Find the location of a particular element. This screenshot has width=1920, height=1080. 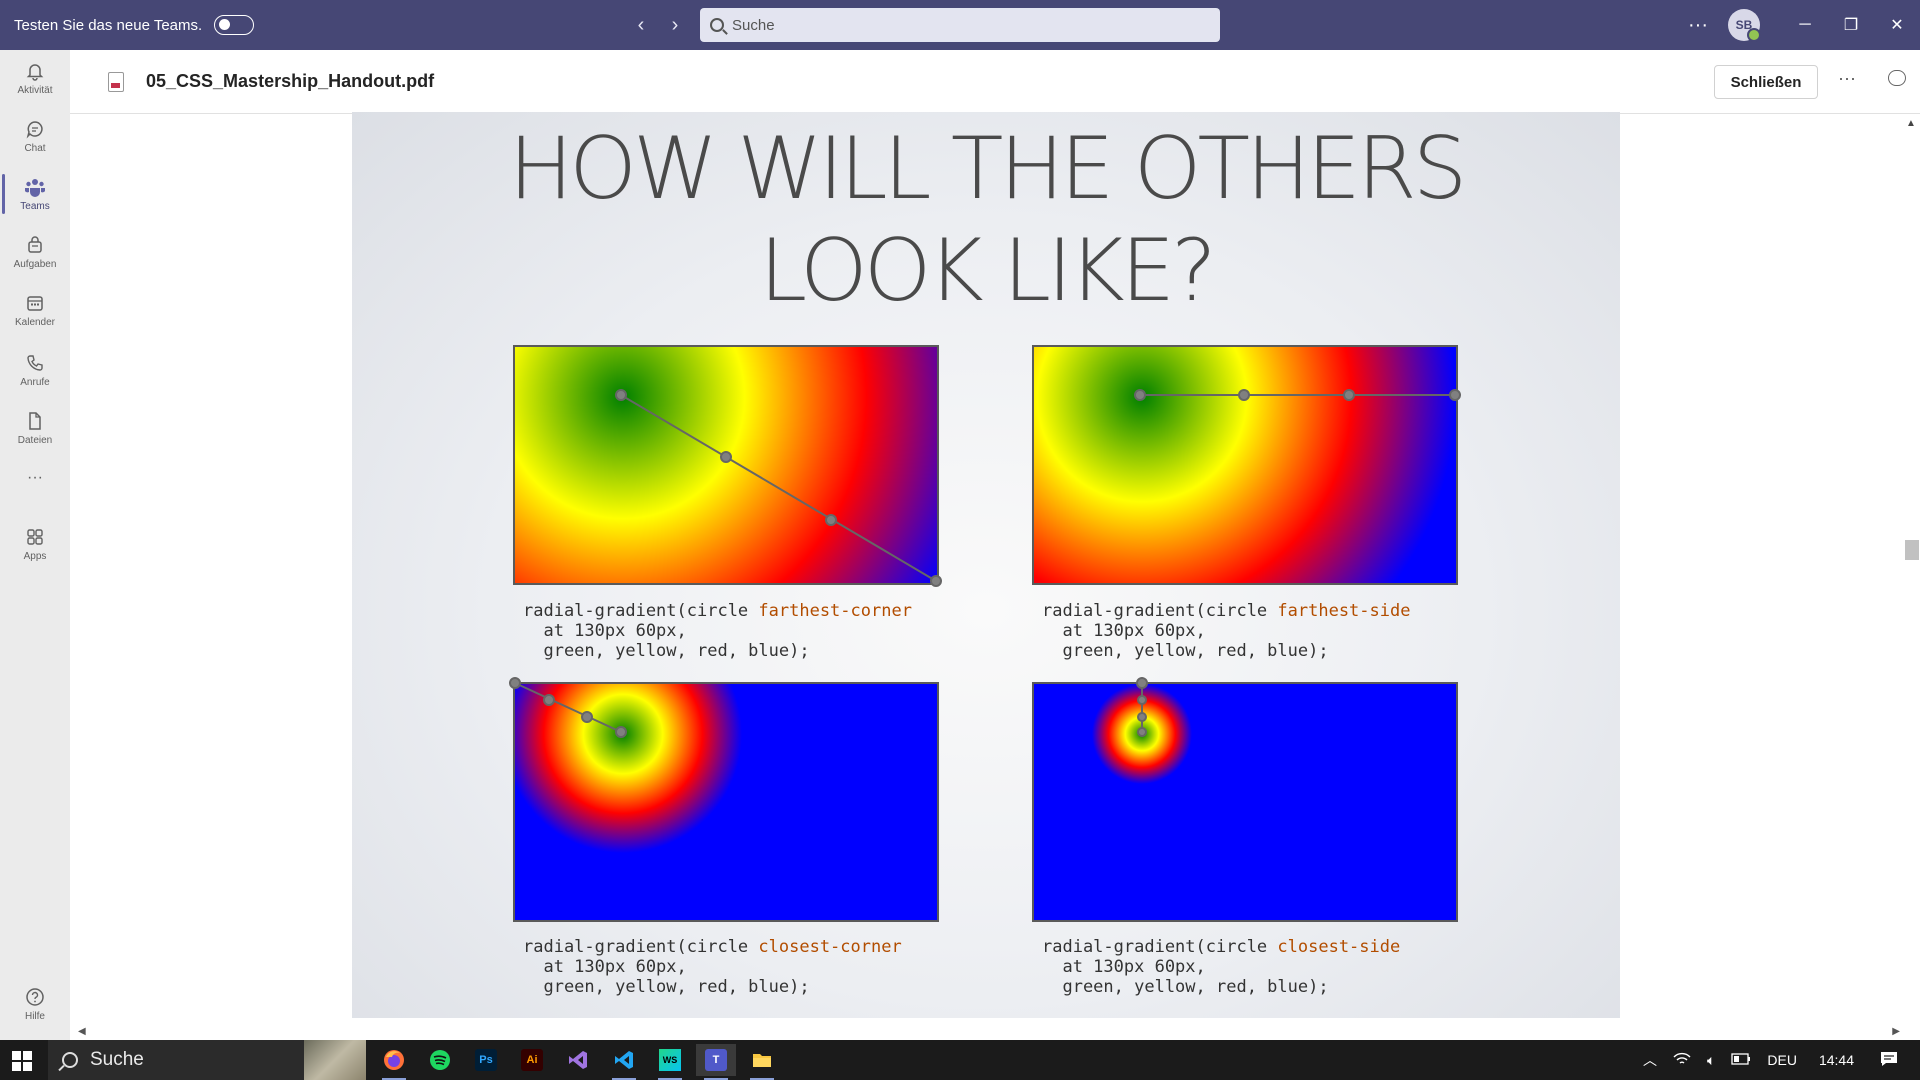

webstorm-label: WS is located at coordinates (670, 1060).